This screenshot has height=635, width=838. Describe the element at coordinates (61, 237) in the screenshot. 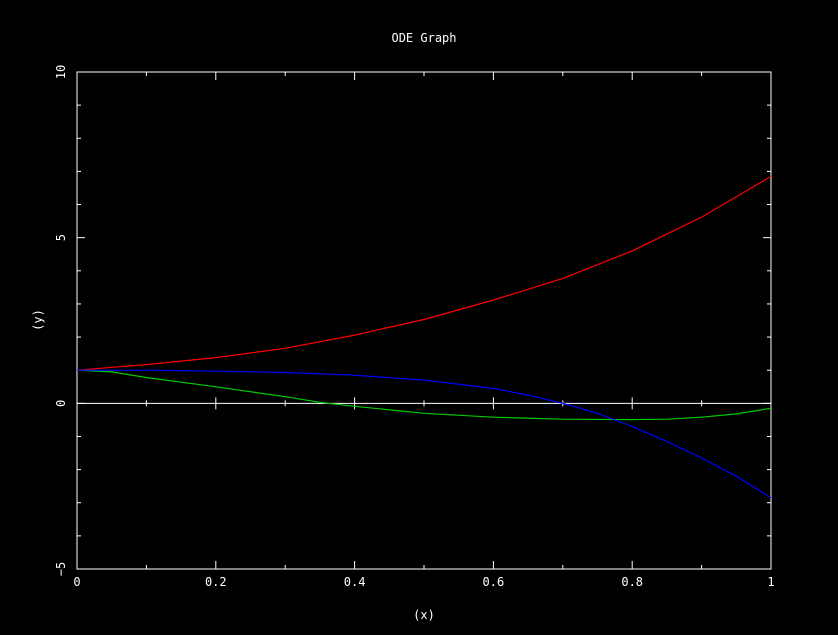

I see `y-tick-label: 5` at that location.